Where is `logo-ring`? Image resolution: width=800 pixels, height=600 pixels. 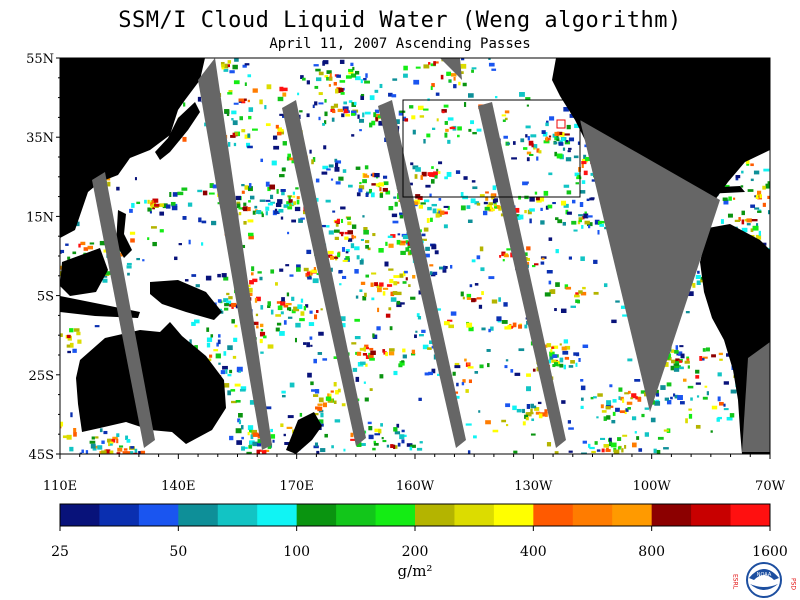 logo-ring is located at coordinates (764, 580).